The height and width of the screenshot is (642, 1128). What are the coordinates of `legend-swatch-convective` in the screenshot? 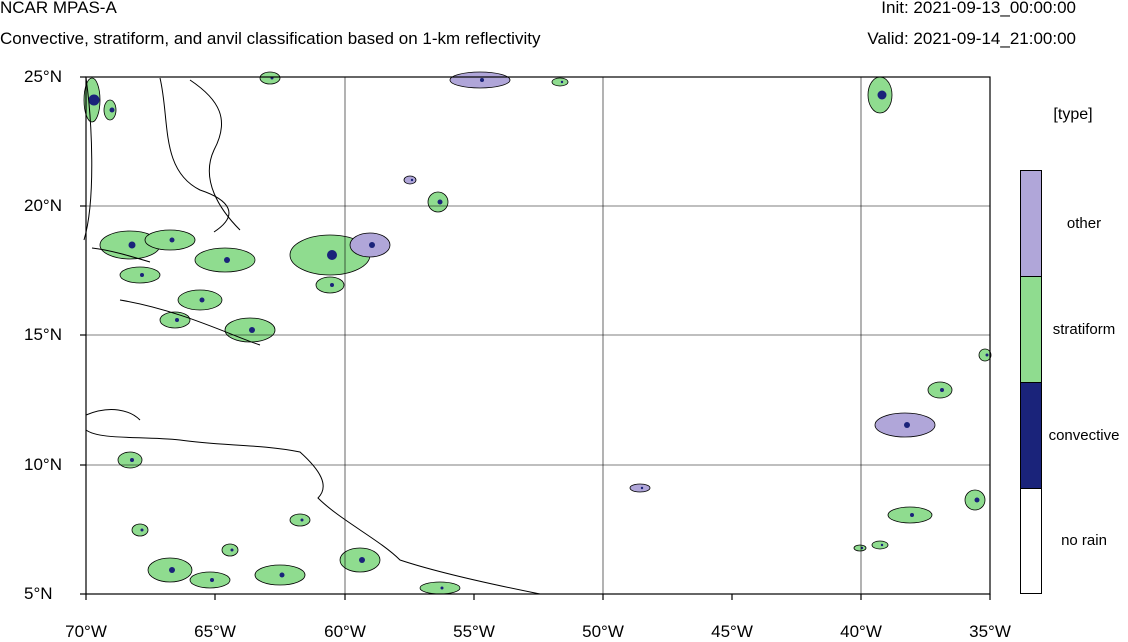 It's located at (1031, 435).